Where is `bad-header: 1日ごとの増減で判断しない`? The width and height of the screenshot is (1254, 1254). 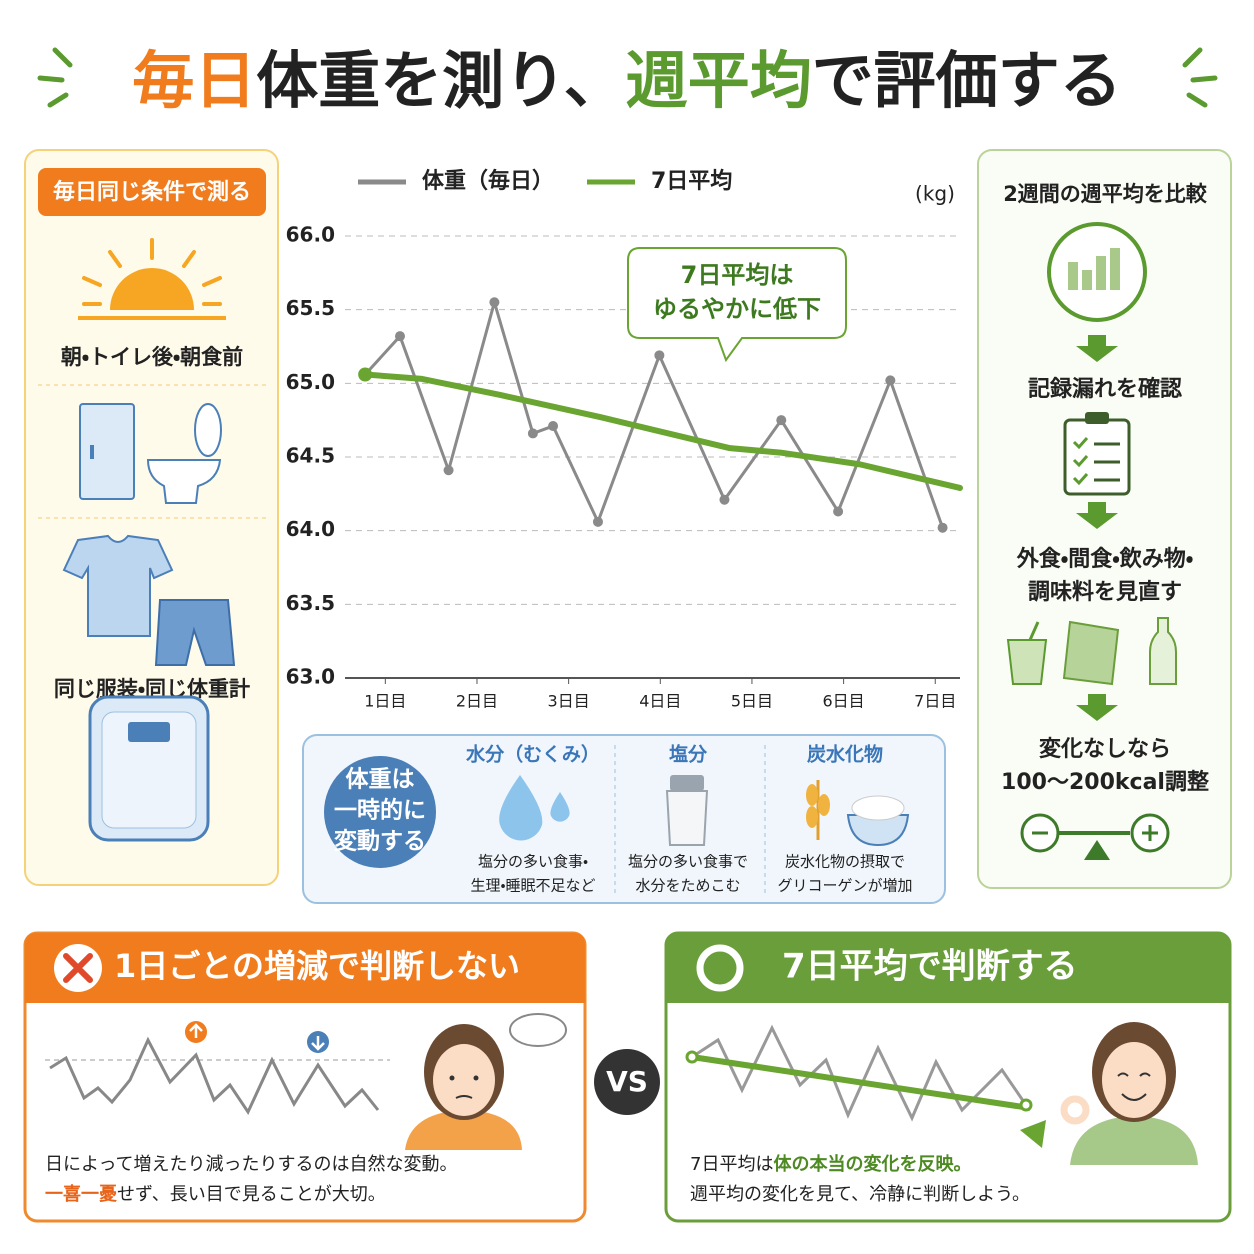 bad-header: 1日ごとの増減で判断しない is located at coordinates (317, 966).